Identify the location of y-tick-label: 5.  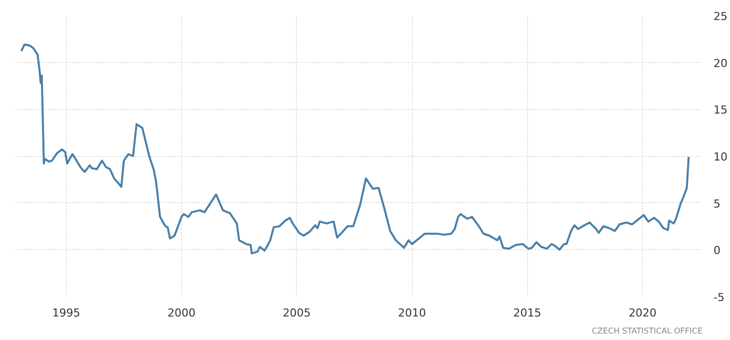
(717, 203).